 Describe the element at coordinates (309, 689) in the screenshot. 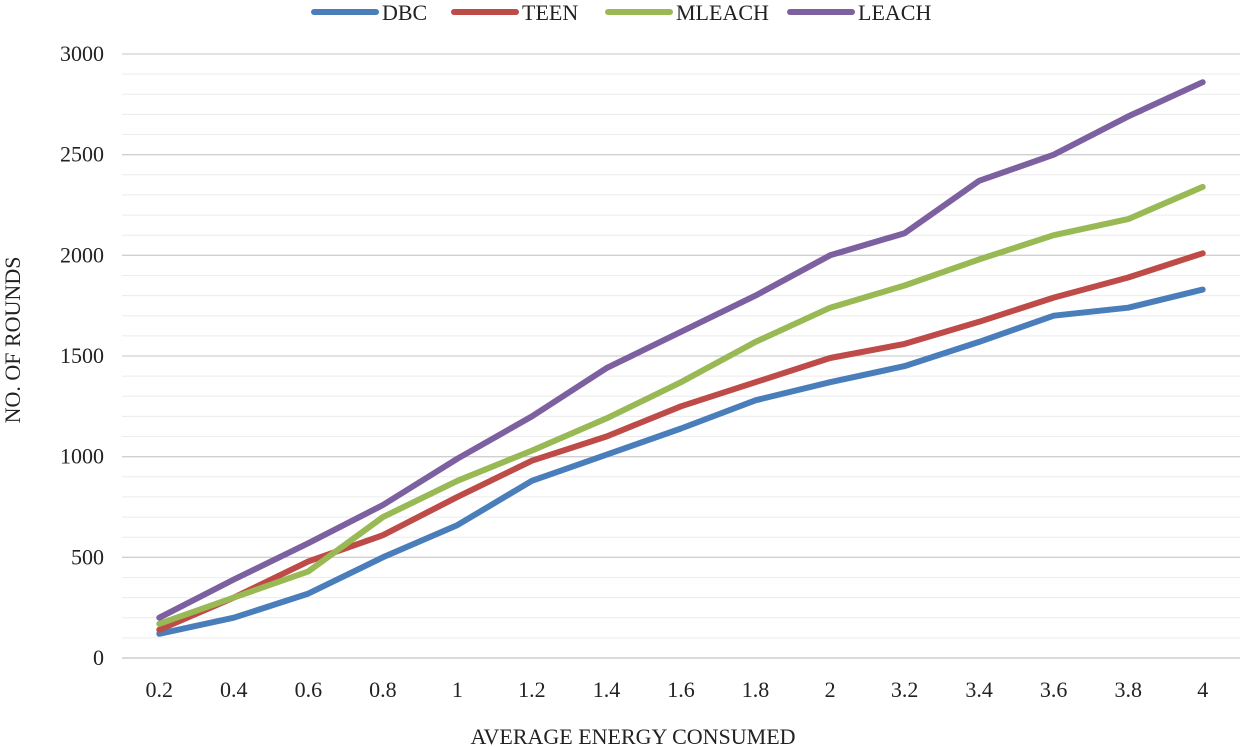

I see `x-tick-label: 0.6` at that location.